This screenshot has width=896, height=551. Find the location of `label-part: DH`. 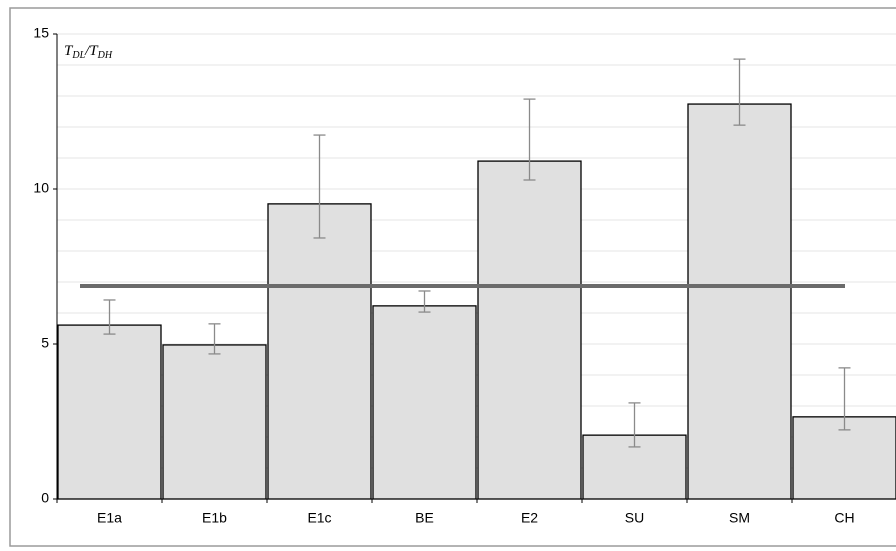

label-part: DH is located at coordinates (105, 55).